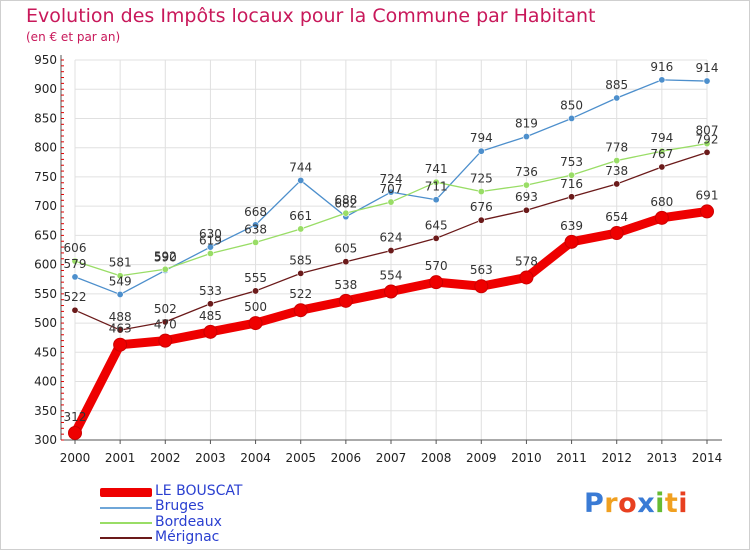  What do you see at coordinates (45, 235) in the screenshot?
I see `y-tick-label: 650` at bounding box center [45, 235].